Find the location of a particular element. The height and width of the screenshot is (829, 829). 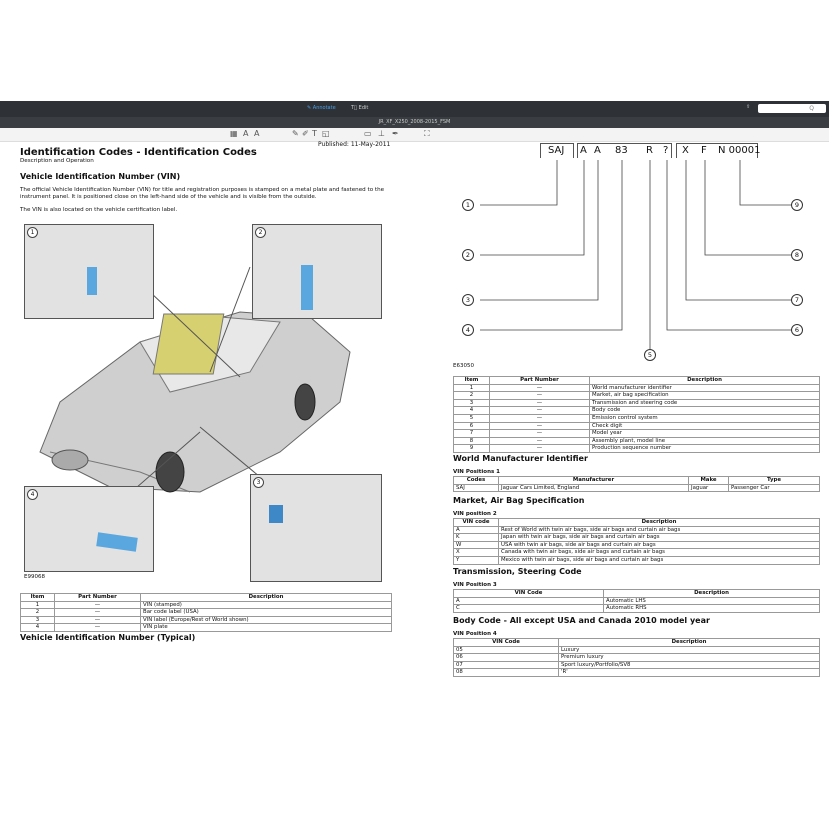

table-row: 1— World manufacturer identifier is located at coordinates (636, 388).